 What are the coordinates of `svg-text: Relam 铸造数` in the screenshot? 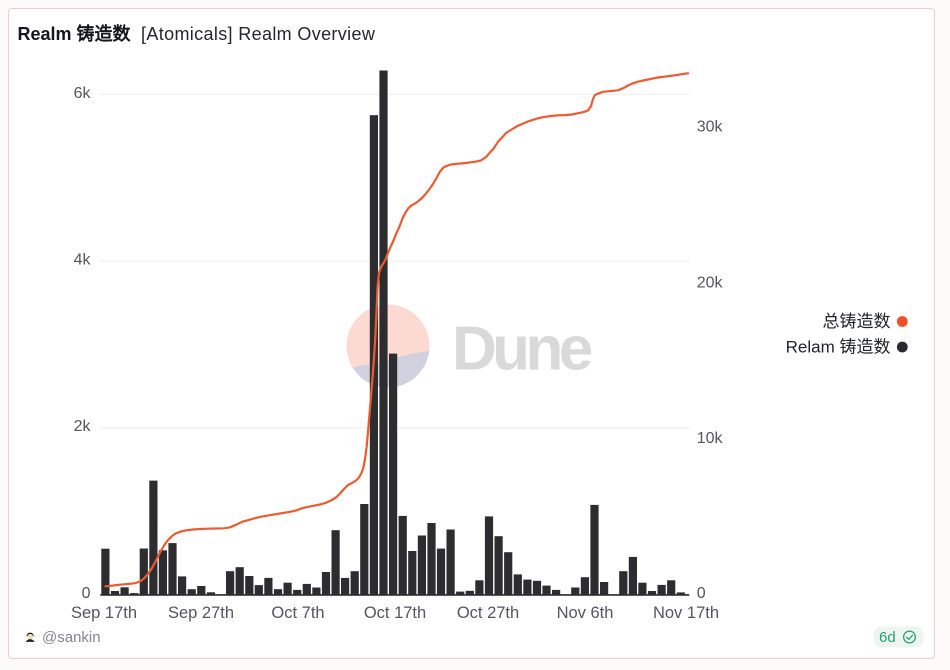 It's located at (838, 347).